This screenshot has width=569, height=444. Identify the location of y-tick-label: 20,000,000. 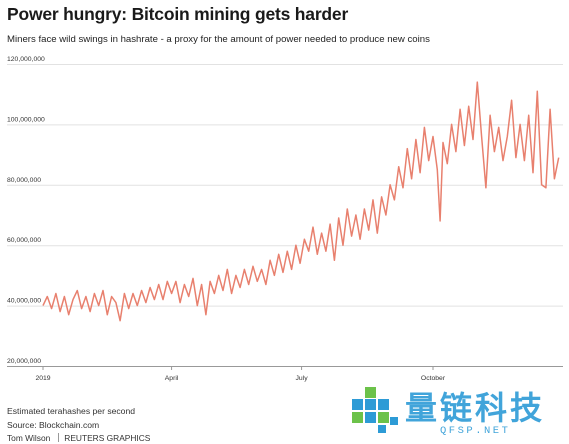
(24, 361).